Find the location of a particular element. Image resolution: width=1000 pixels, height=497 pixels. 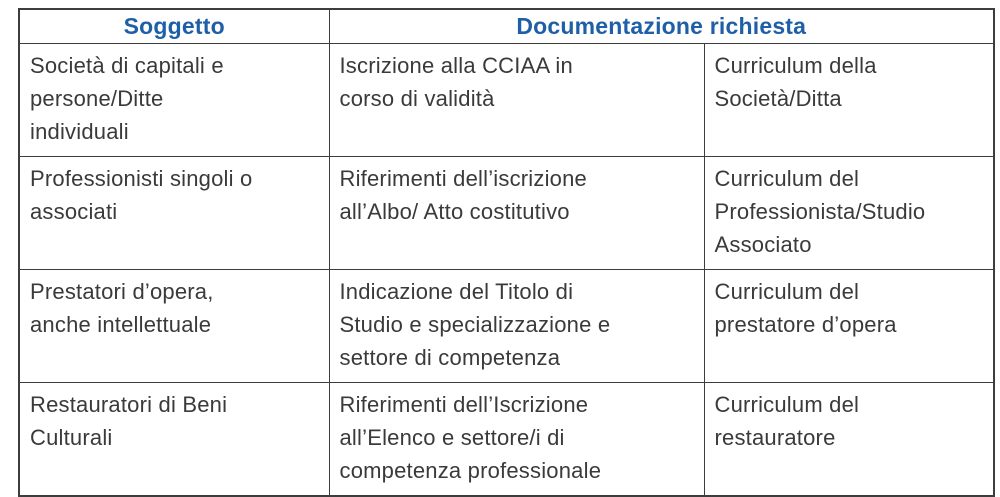

cell-soggetto: Restauratori di Beni Culturali is located at coordinates (174, 438).